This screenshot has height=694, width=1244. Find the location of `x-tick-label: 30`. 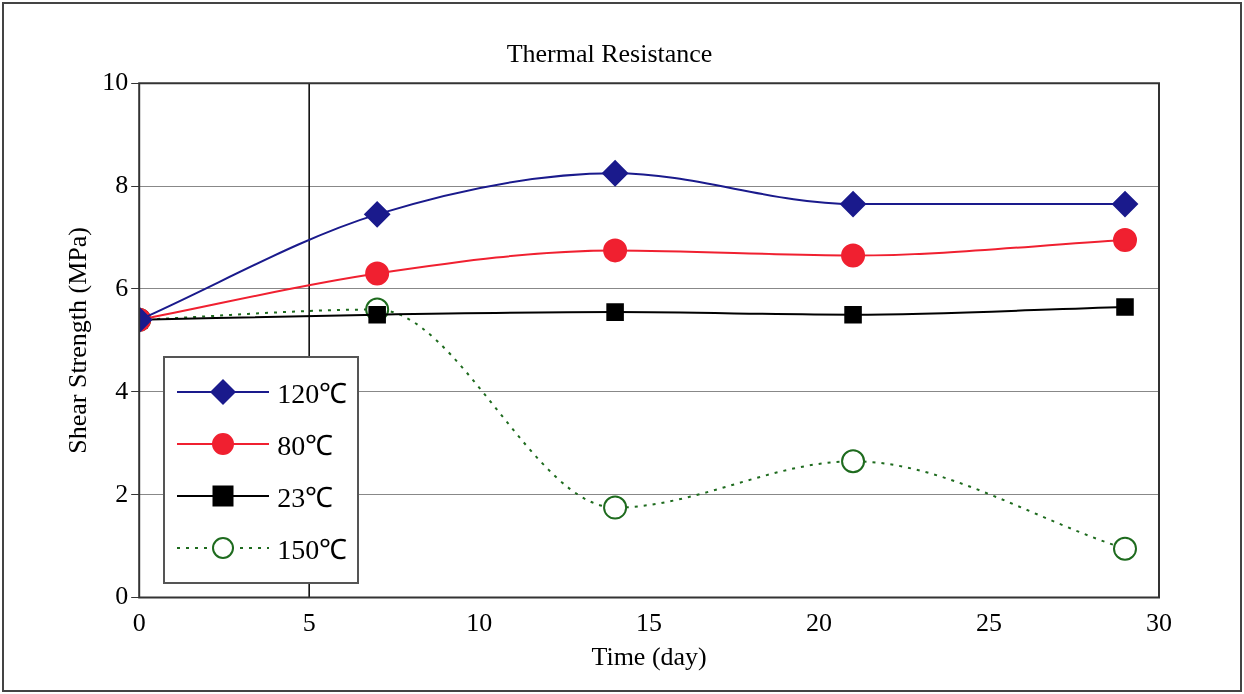

x-tick-label: 30 is located at coordinates (1159, 623).